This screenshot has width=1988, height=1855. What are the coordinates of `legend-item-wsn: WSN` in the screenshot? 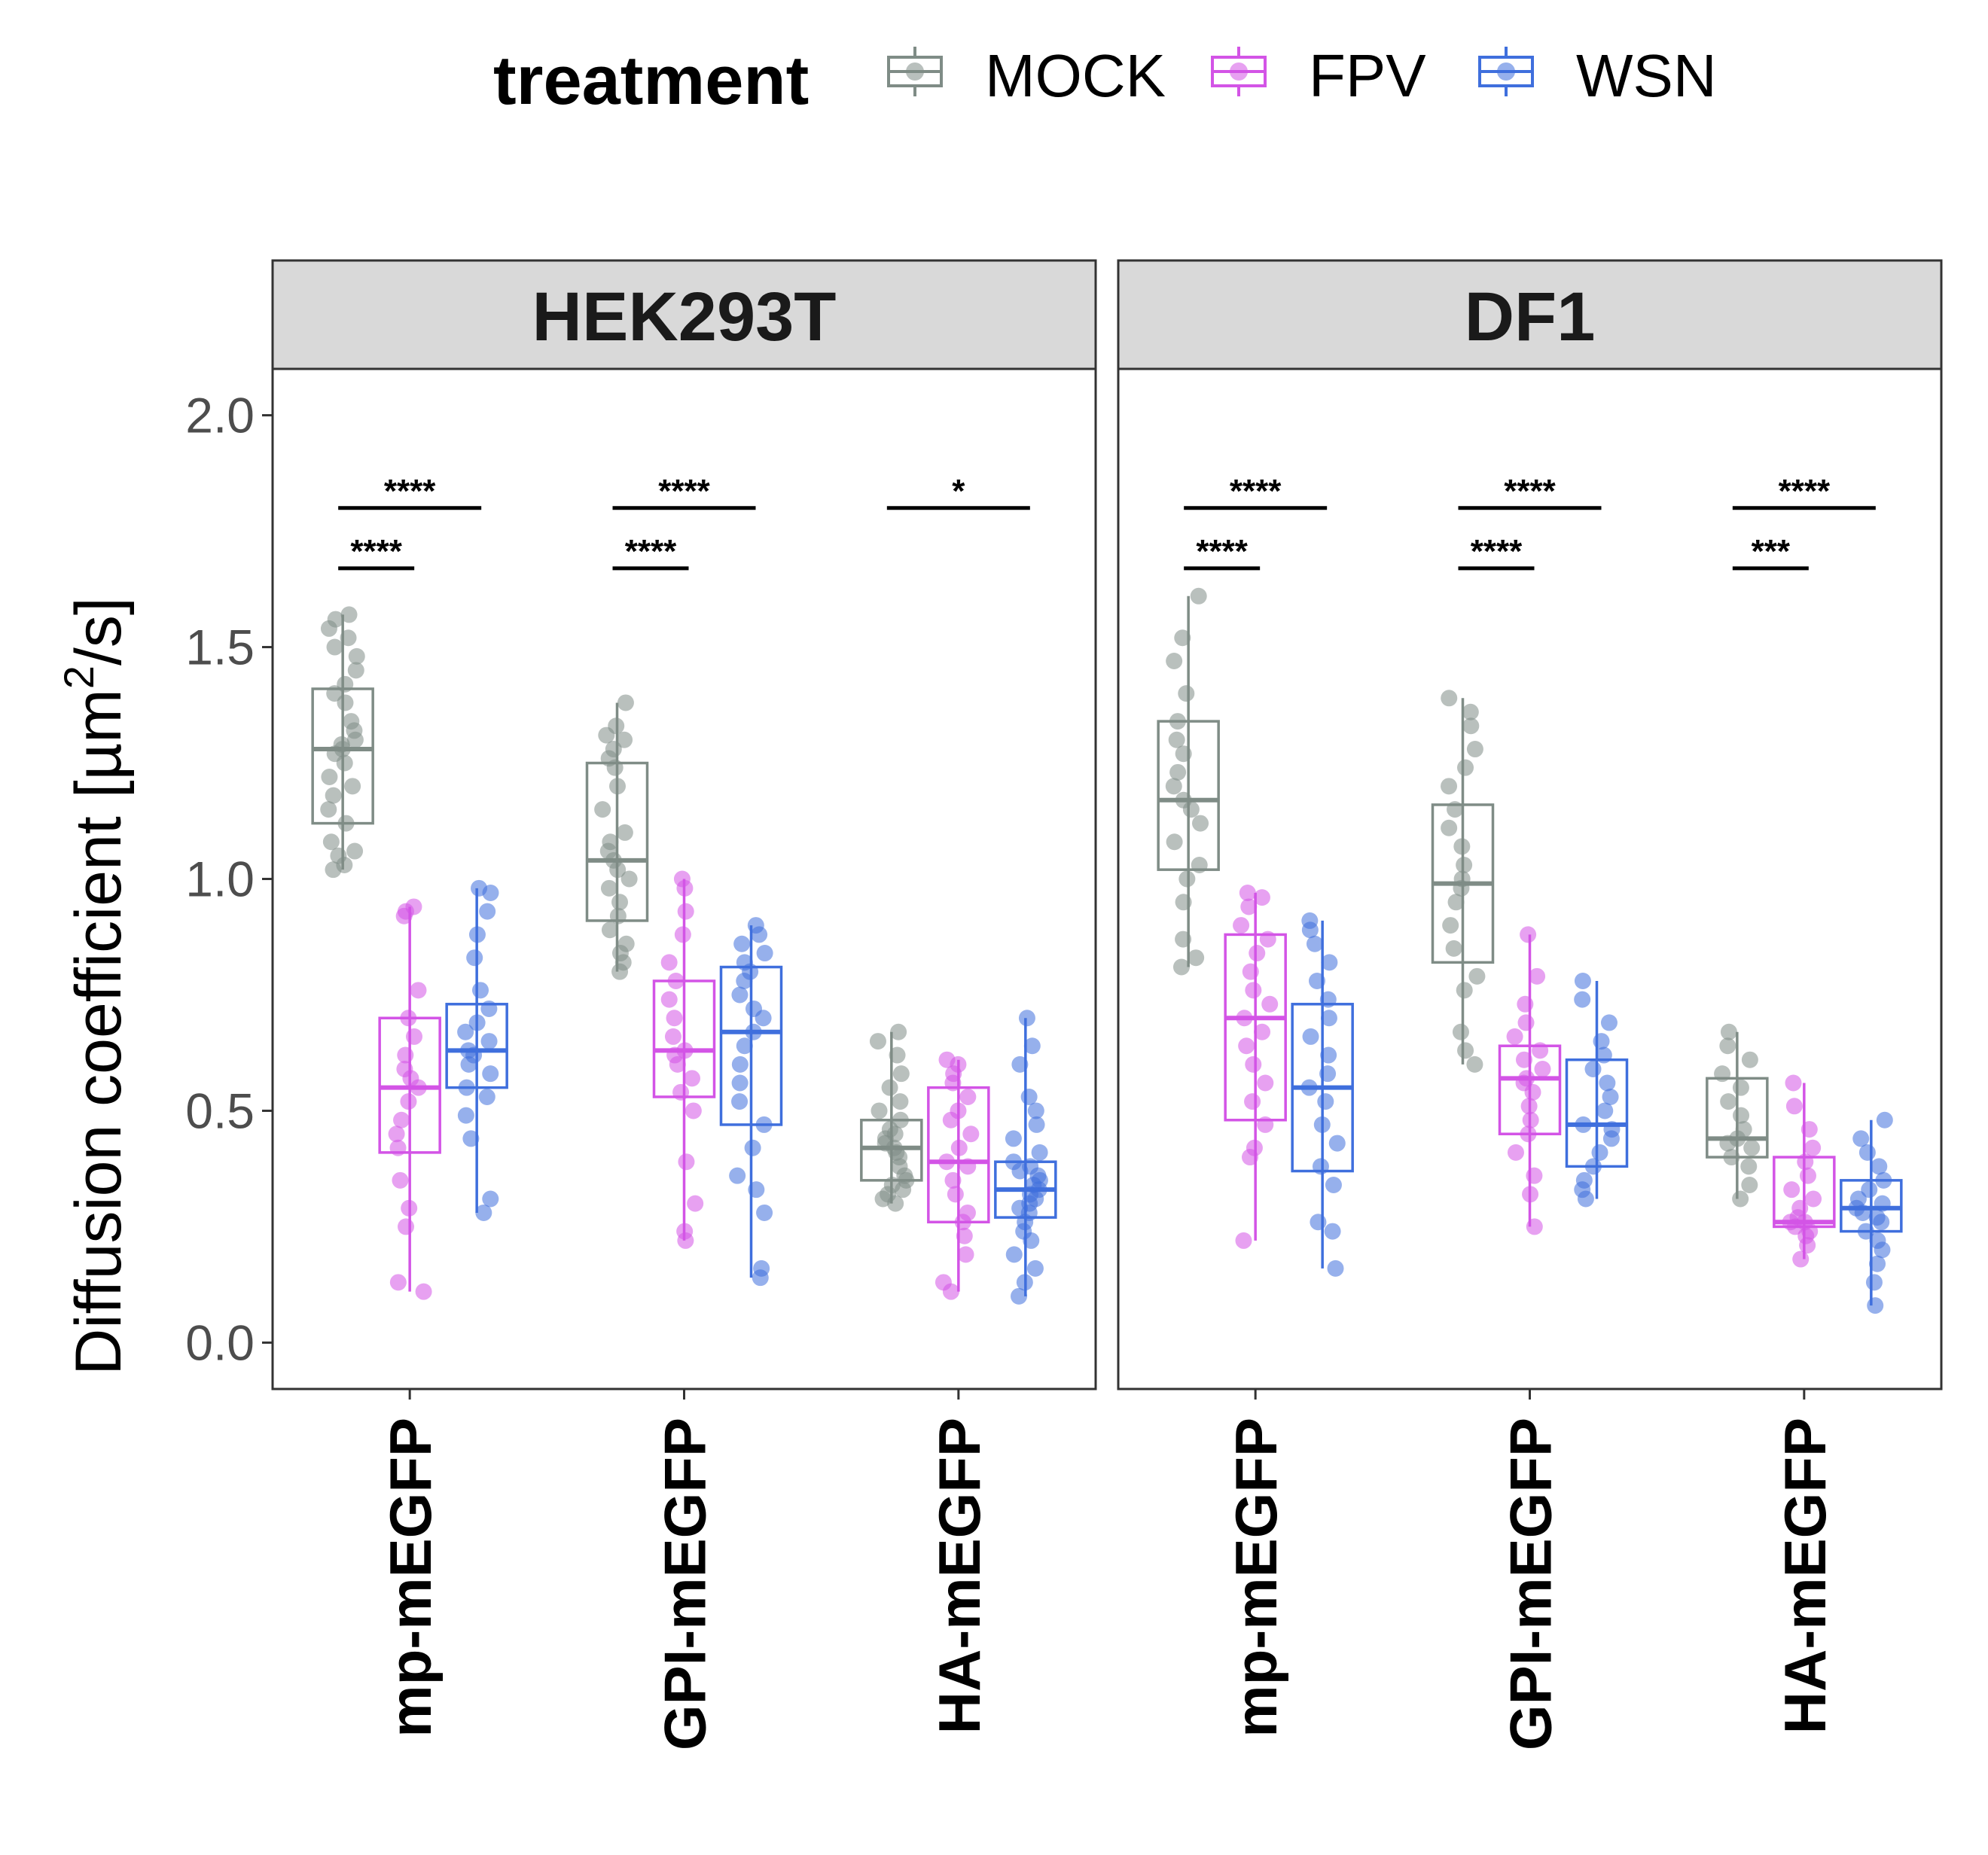 It's located at (1598, 75).